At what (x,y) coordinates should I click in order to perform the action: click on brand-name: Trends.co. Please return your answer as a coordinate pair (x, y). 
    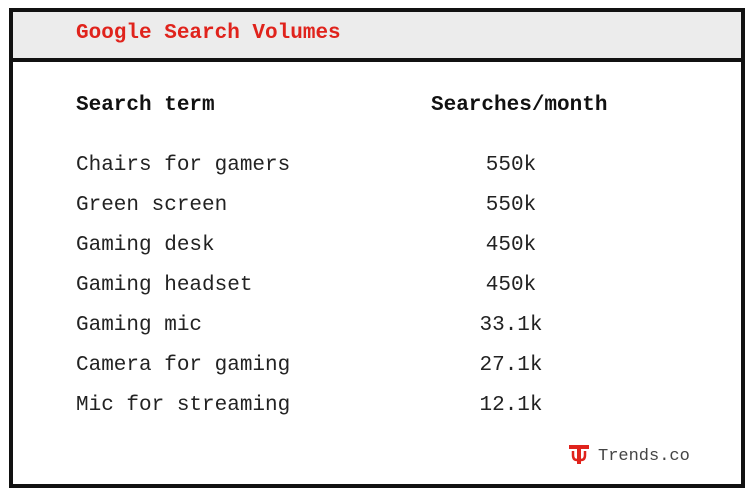
    Looking at the image, I should click on (644, 456).